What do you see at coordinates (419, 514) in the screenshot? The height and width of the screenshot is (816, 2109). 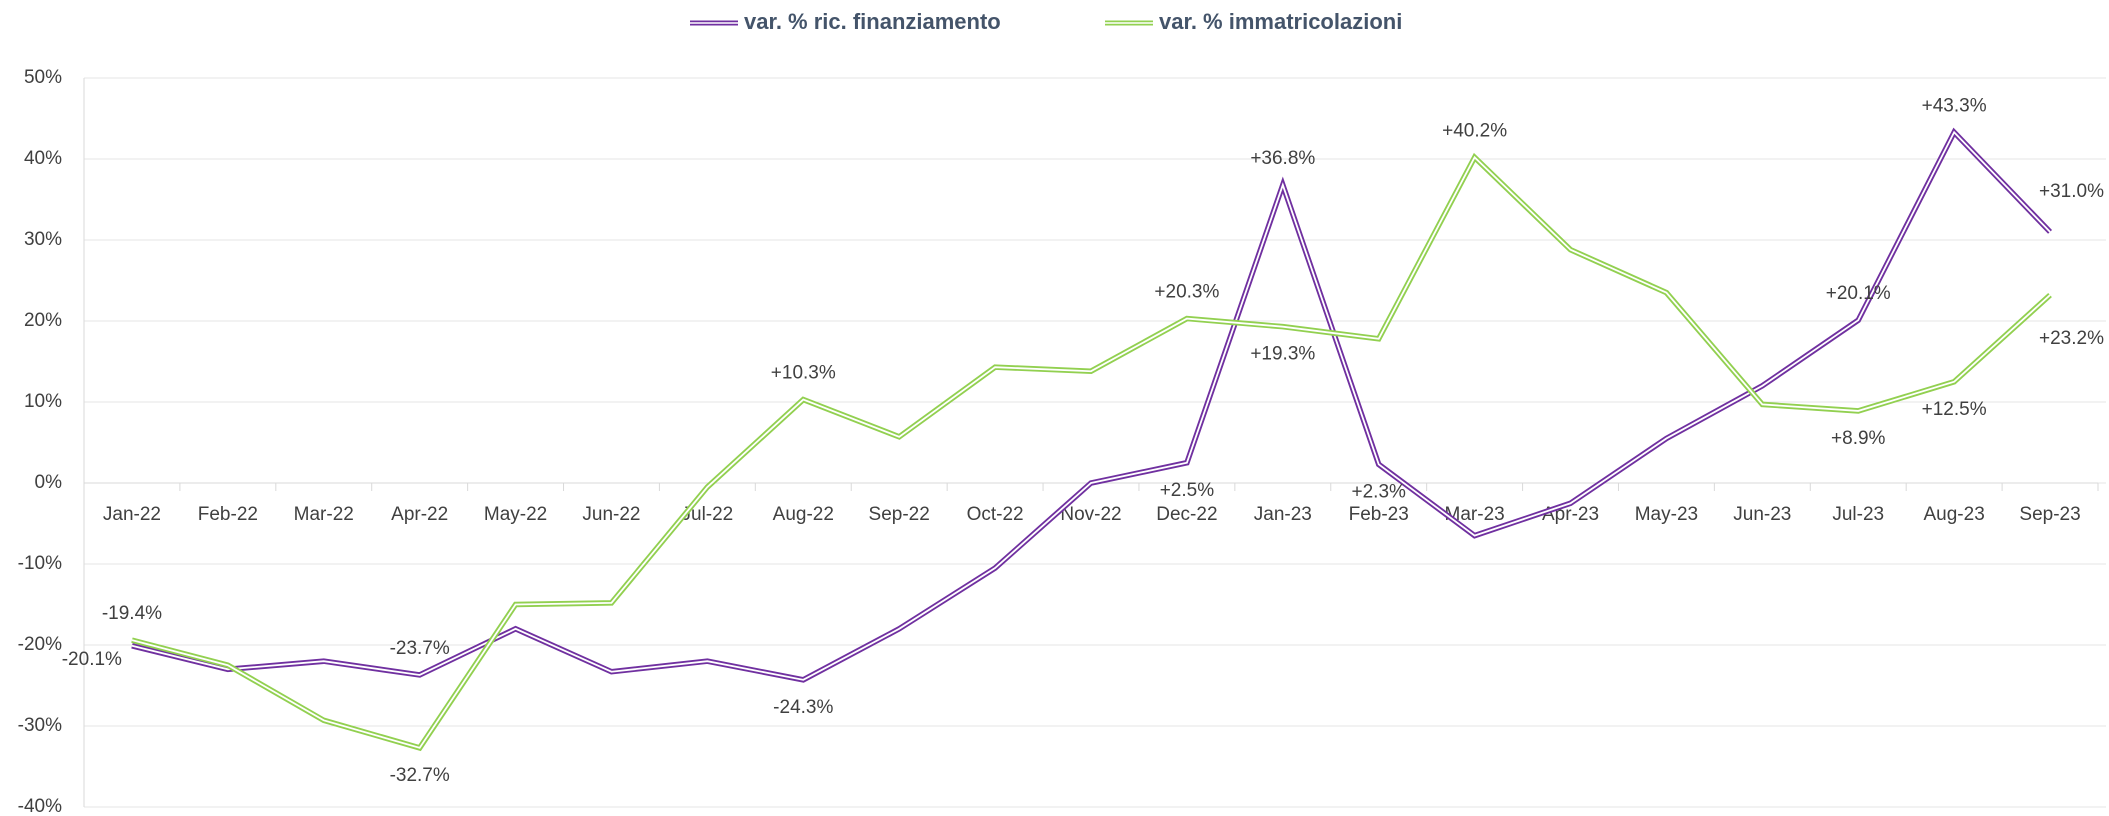 I see `x-tick-label: Apr-22` at bounding box center [419, 514].